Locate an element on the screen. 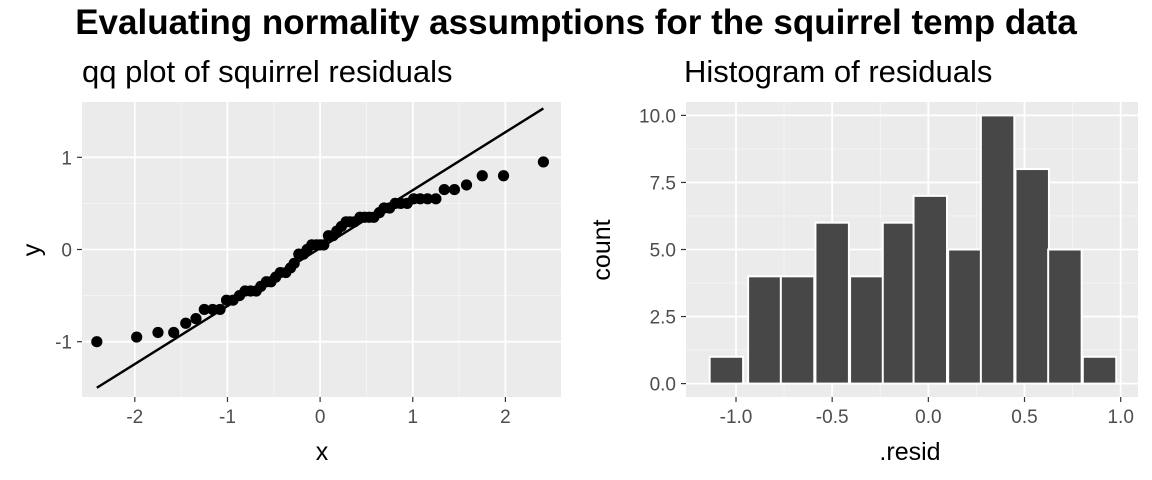 The height and width of the screenshot is (480, 1152). histogram-x-axis: -1.0 -0.5 0.0 0.5 1.0 is located at coordinates (927, 412).